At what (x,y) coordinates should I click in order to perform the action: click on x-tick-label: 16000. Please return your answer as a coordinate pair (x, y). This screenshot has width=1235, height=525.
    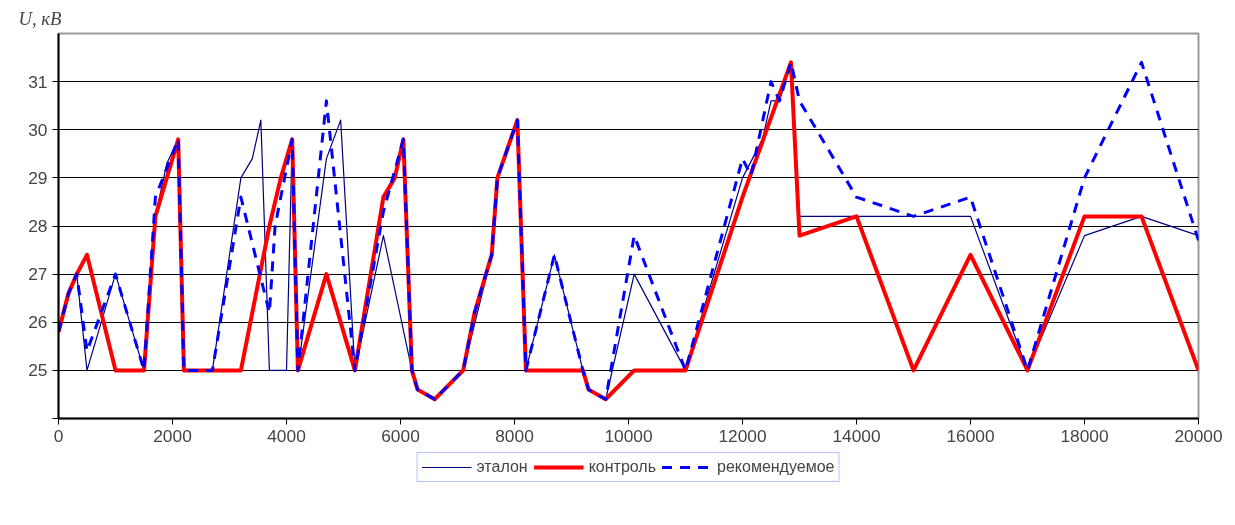
    Looking at the image, I should click on (970, 435).